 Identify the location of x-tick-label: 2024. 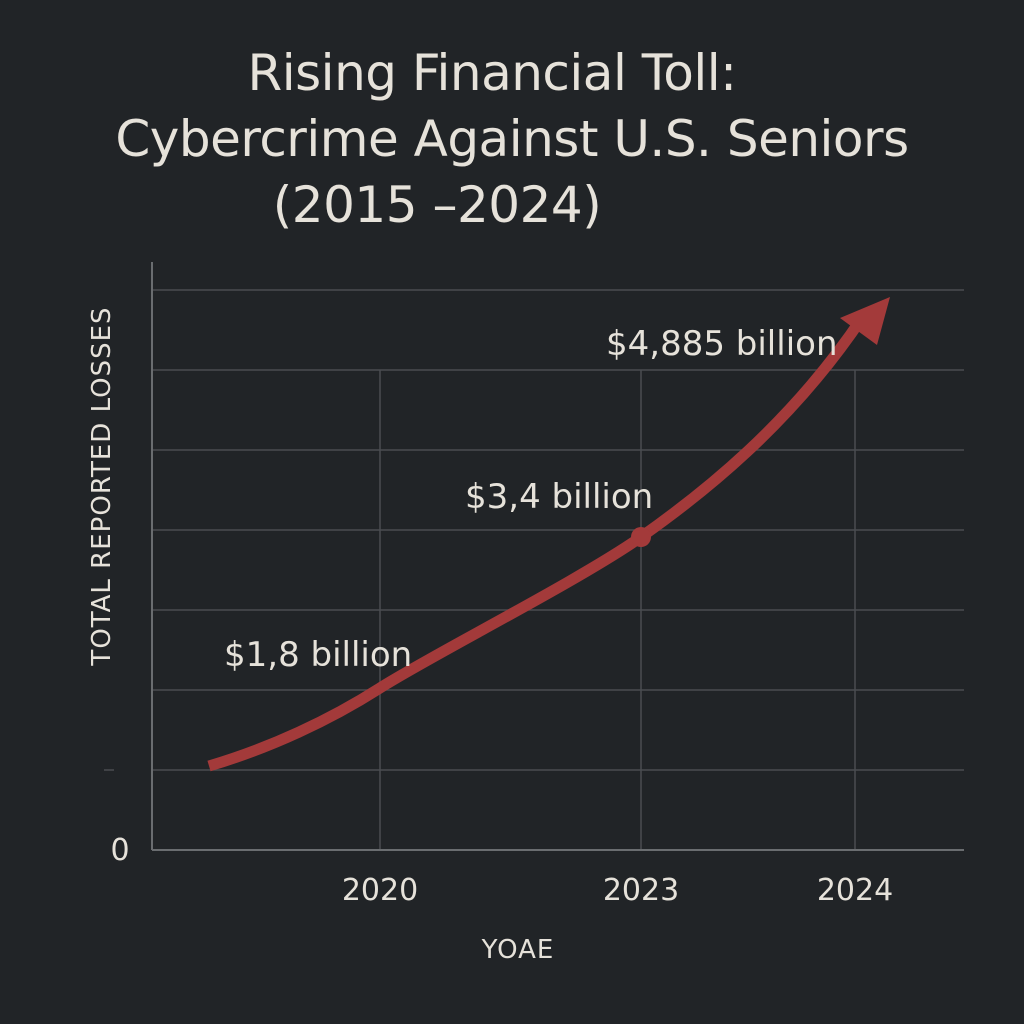
(855, 890).